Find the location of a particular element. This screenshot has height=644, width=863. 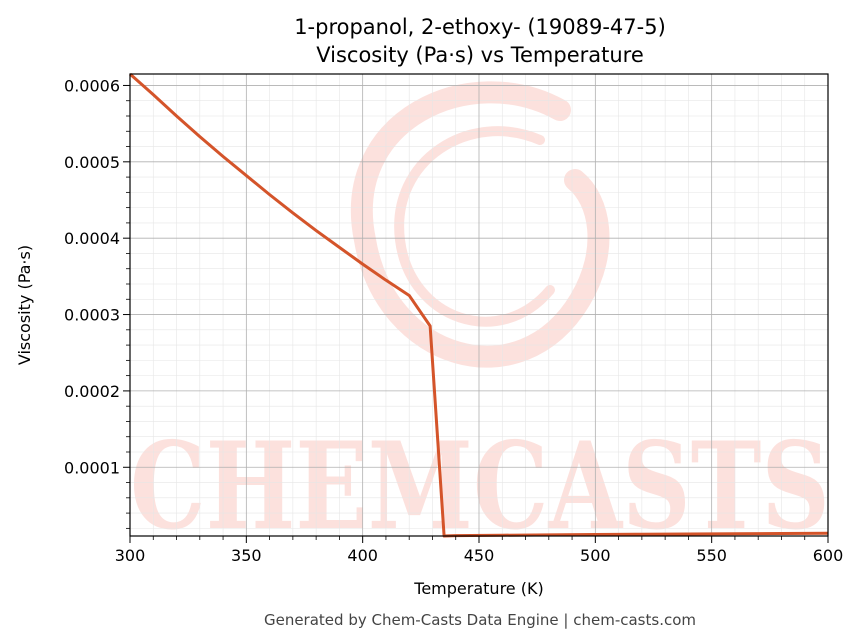

x-tick-label: 600 is located at coordinates (828, 555).